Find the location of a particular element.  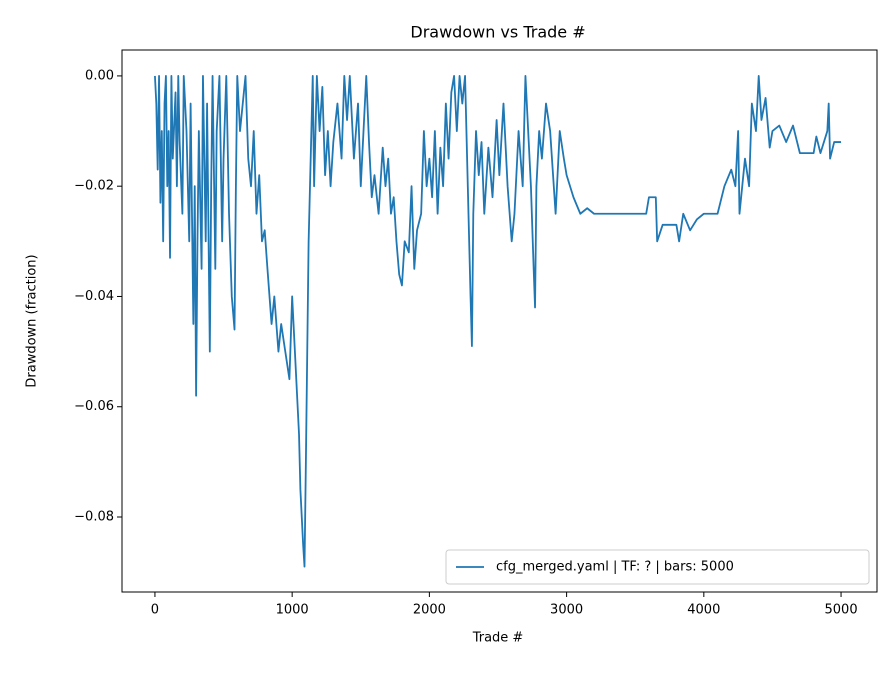

y-tick-label: −0.02 is located at coordinates (94, 186).